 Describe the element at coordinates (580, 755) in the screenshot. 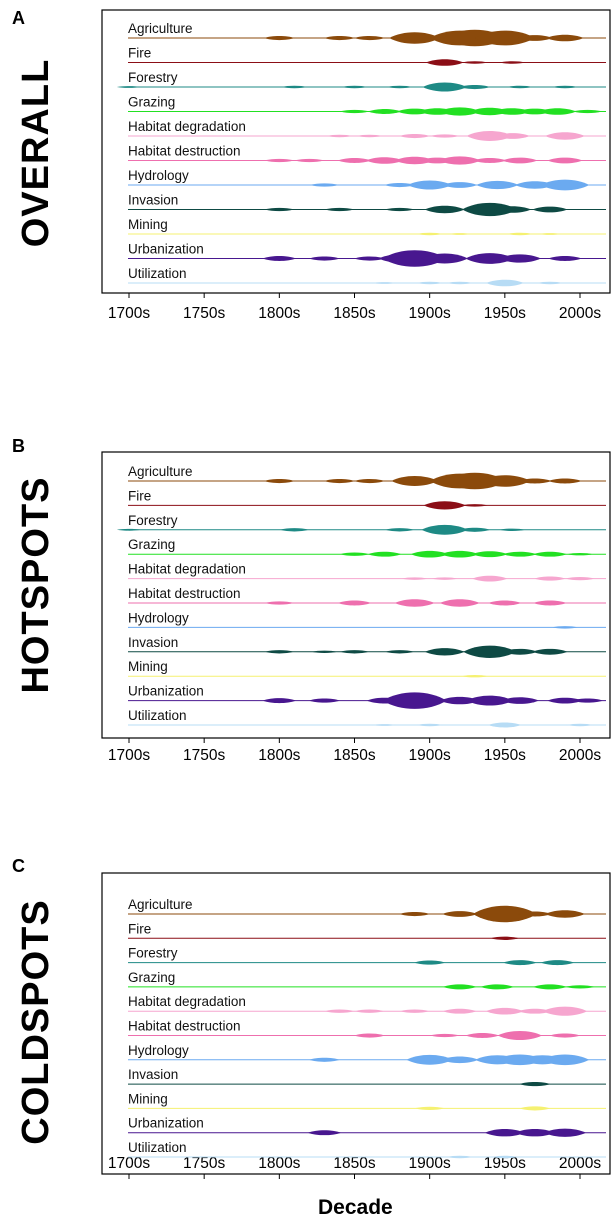

I see `x-tick-label: 2000s` at that location.